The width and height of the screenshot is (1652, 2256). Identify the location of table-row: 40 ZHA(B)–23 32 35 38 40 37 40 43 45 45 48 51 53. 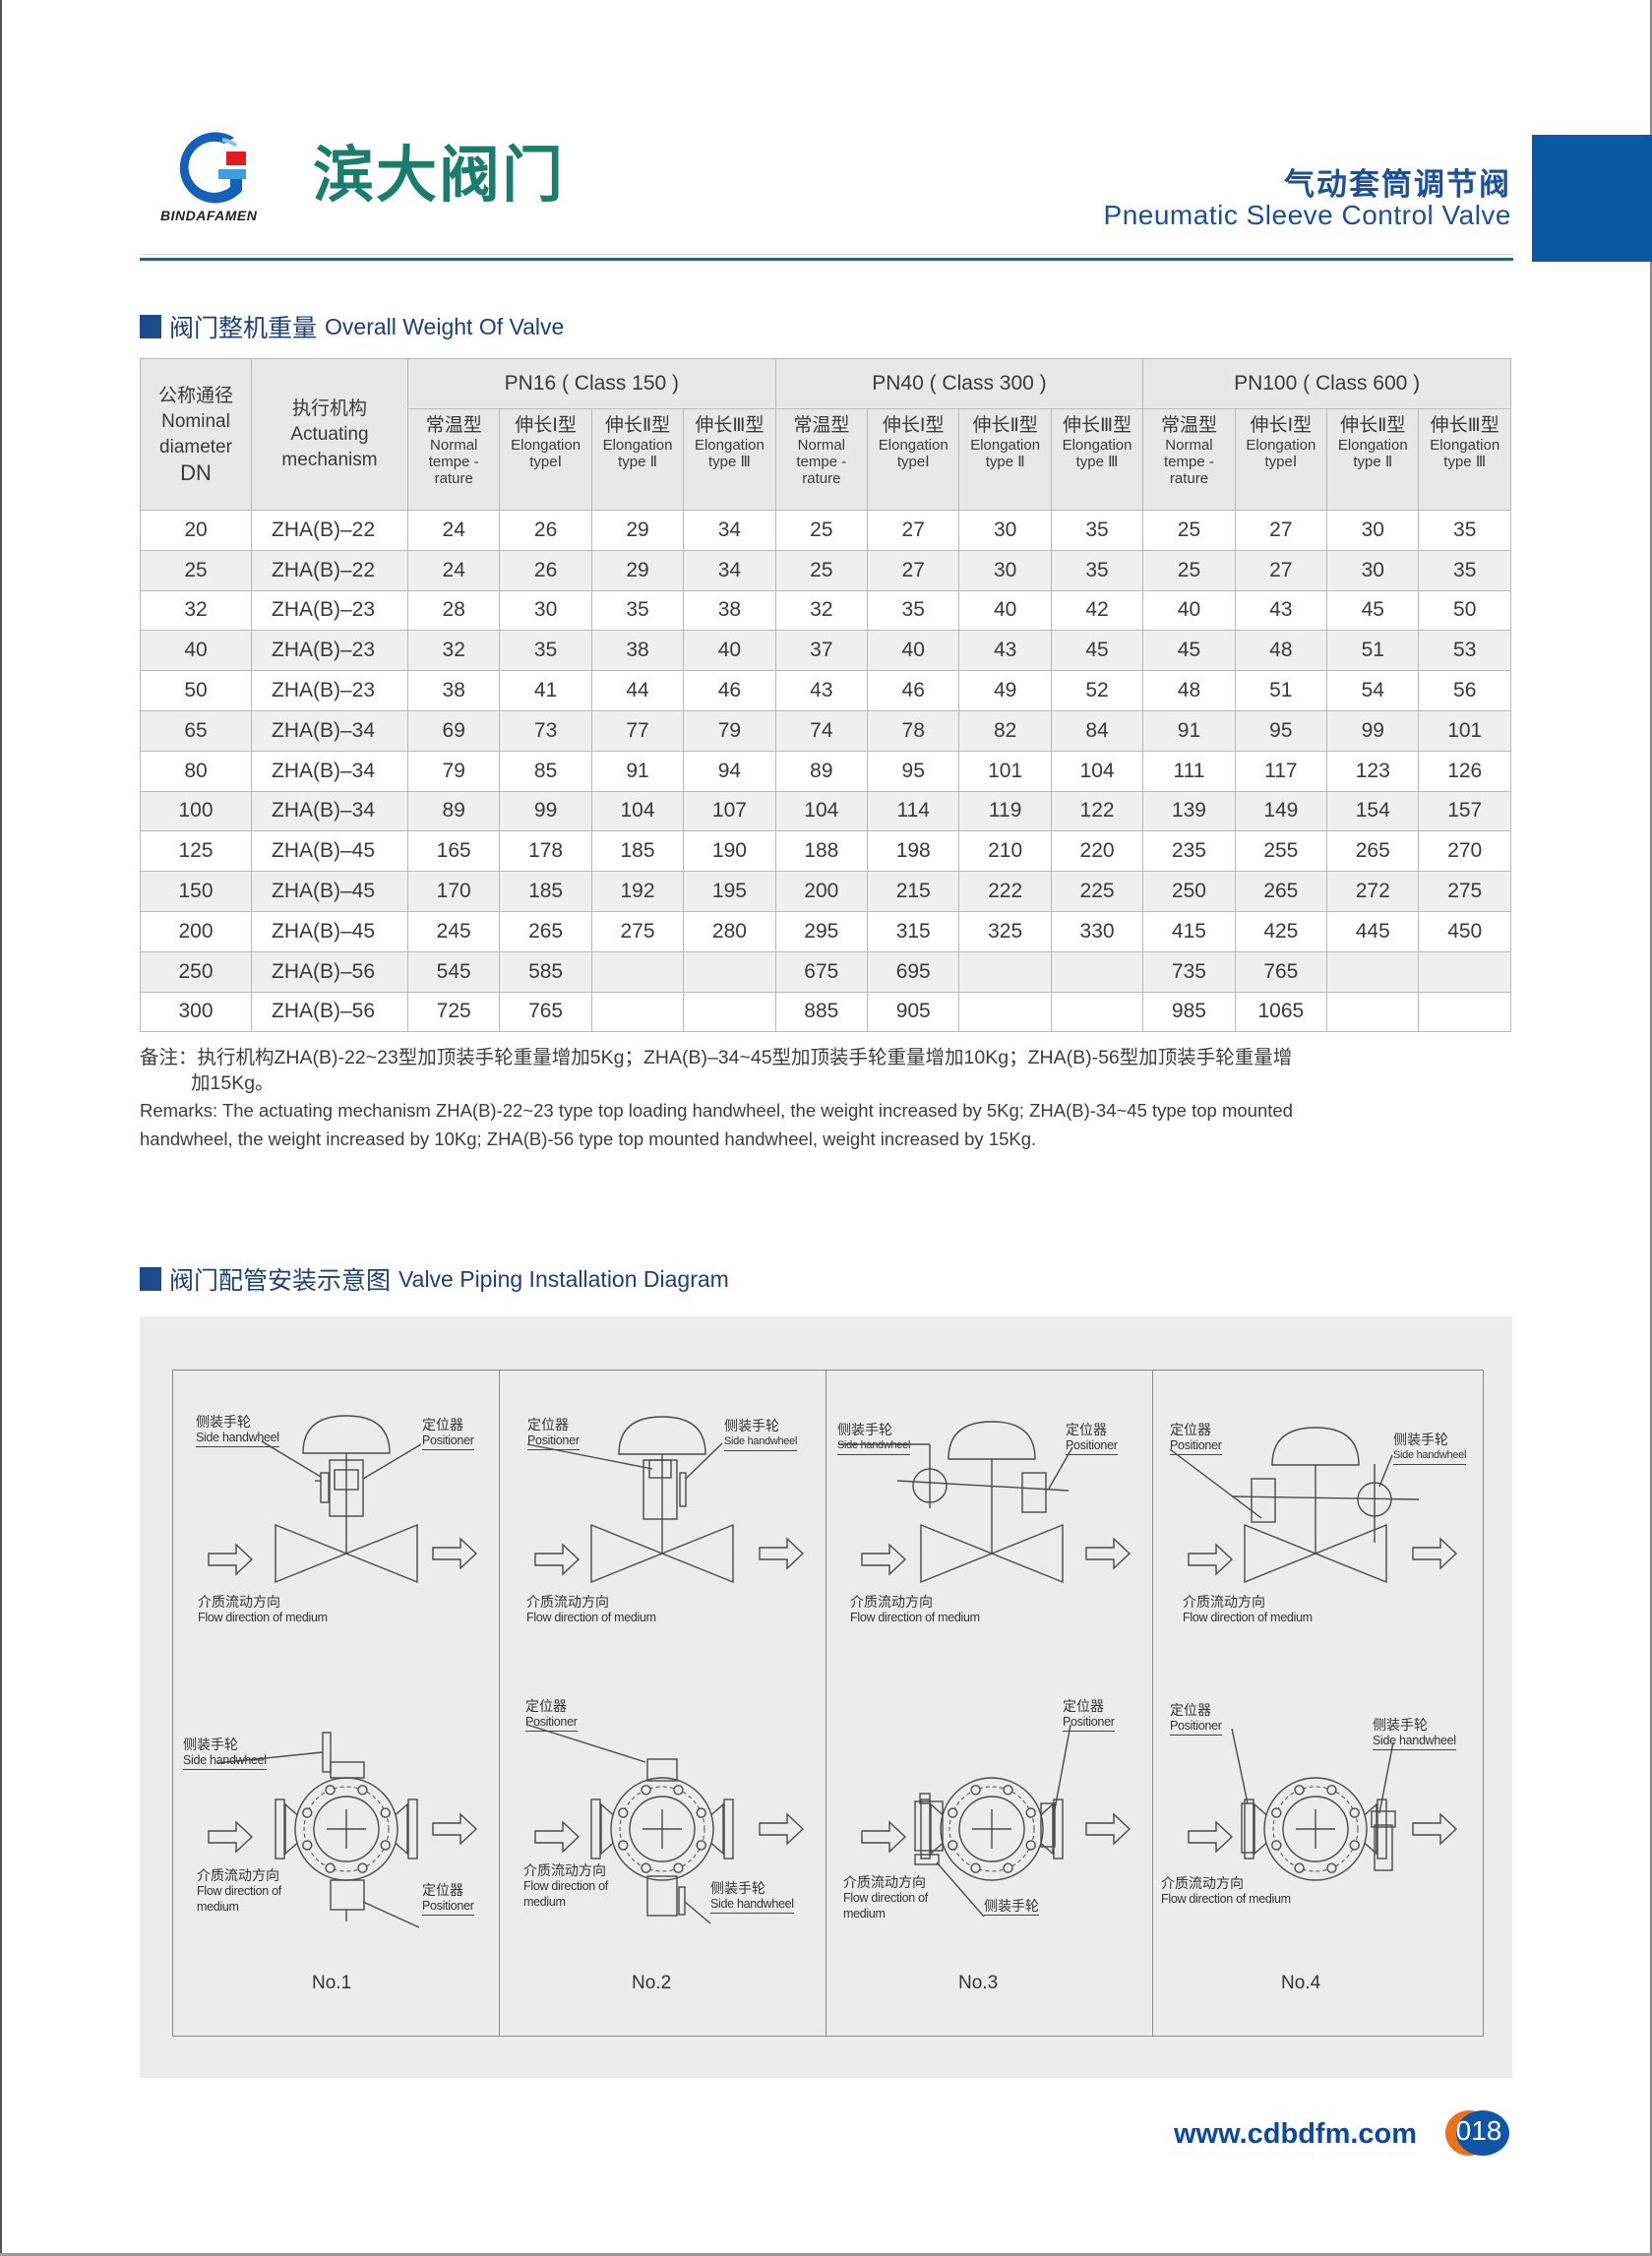
(825, 651).